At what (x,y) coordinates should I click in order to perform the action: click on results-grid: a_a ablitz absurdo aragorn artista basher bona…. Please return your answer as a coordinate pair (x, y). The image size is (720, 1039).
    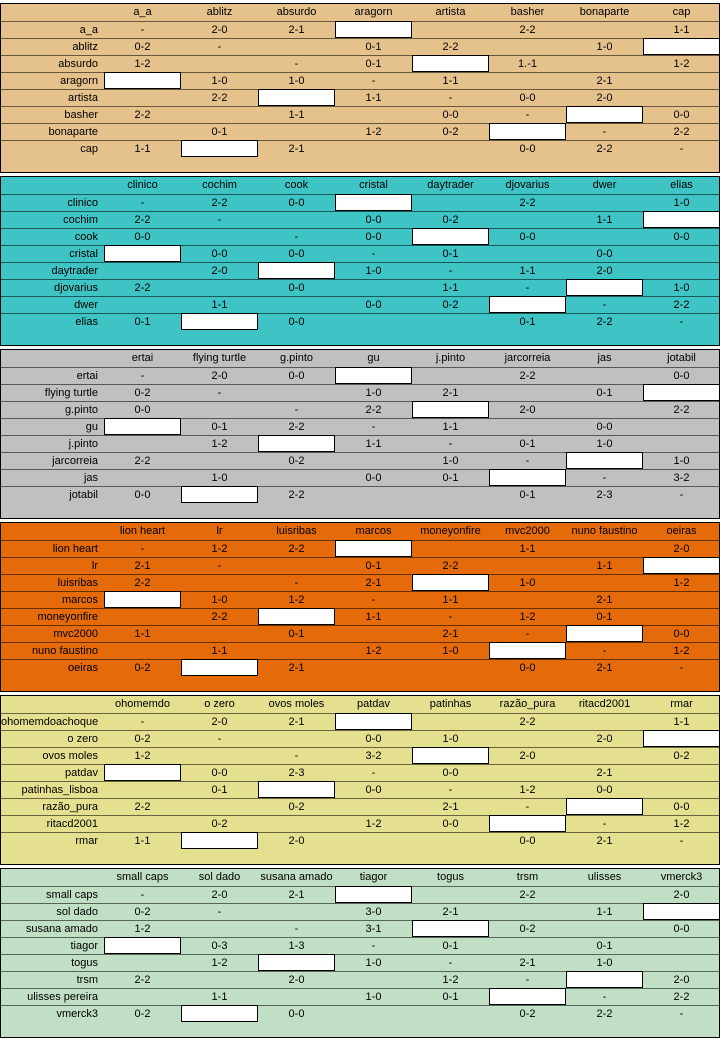
    Looking at the image, I should click on (360, 80).